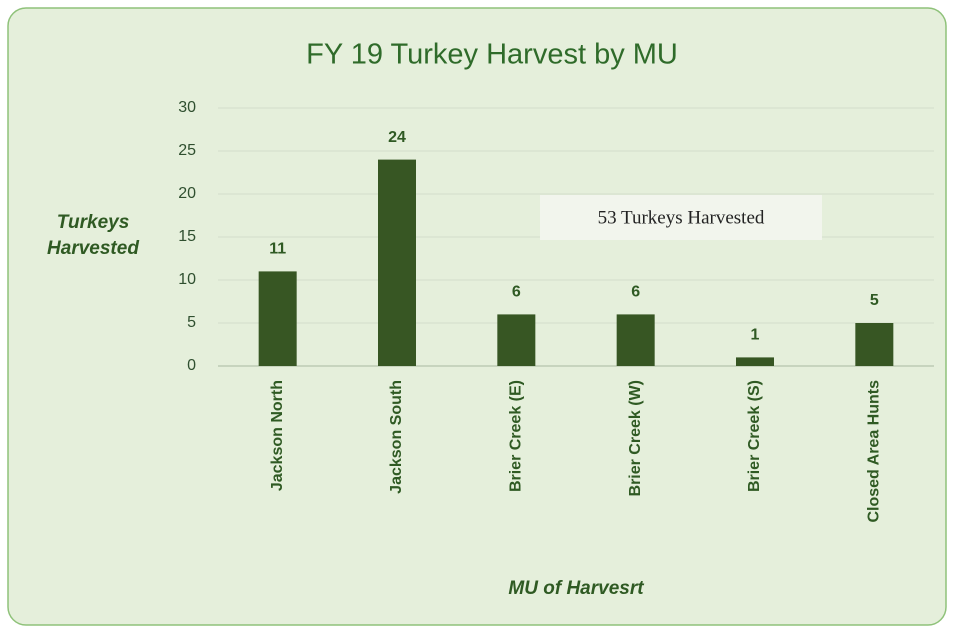  Describe the element at coordinates (754, 436) in the screenshot. I see `x-tick-label: Brier Creek (S)` at that location.